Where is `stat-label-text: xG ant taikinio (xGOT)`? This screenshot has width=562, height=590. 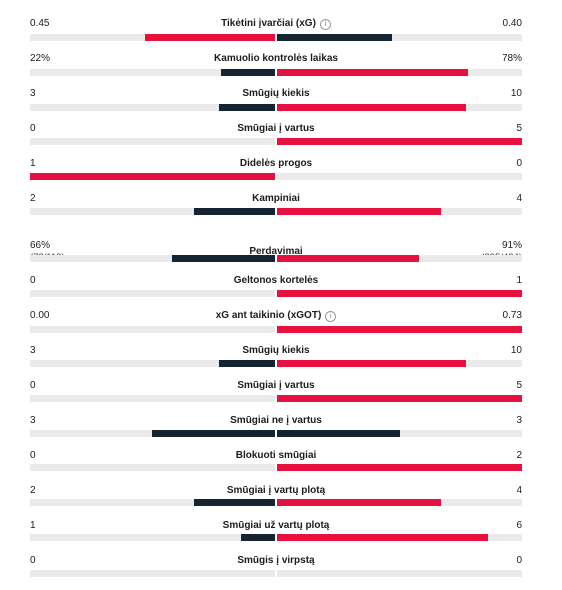 stat-label-text: xG ant taikinio (xGOT) is located at coordinates (268, 315).